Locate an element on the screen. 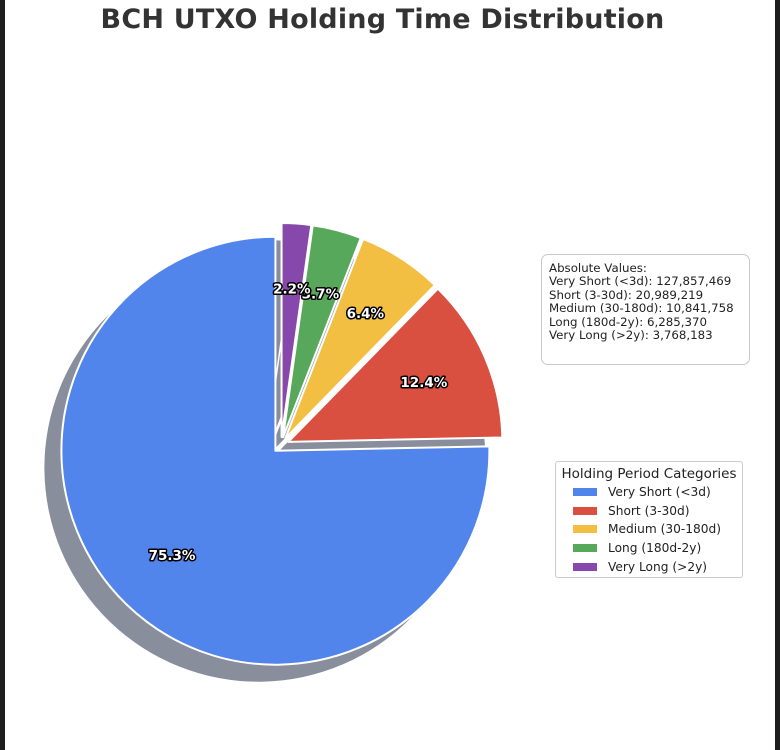 This screenshot has height=750, width=780. legend-label-very-long: Very Long (>2y) is located at coordinates (658, 566).